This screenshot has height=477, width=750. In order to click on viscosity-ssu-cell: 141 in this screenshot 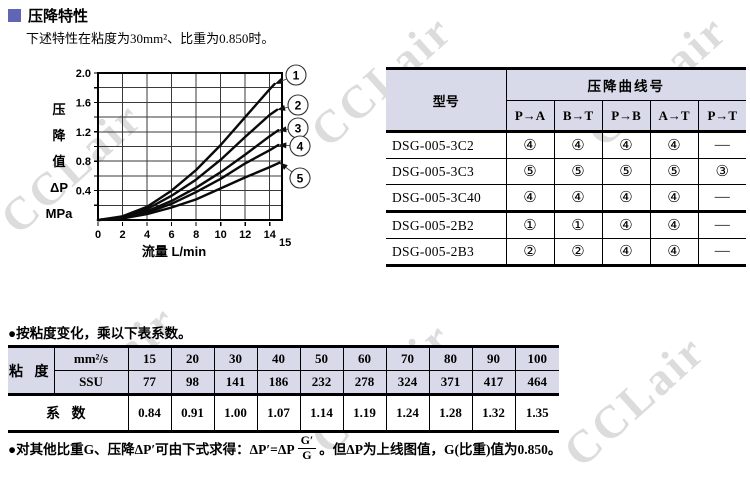, I will do `click(235, 383)`.